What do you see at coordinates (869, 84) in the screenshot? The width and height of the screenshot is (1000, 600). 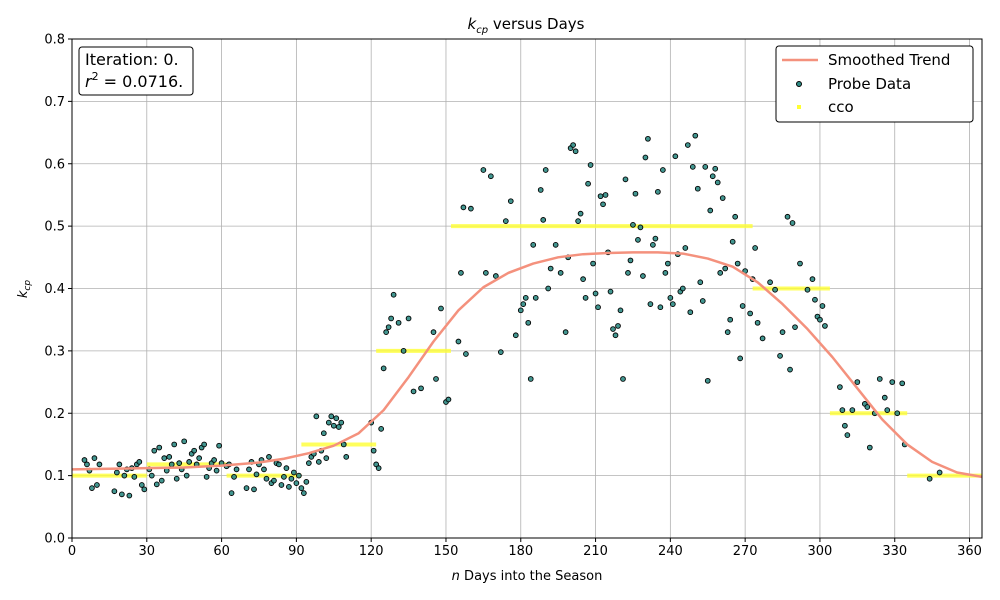 I see `legend-probe-data-label: Probe Data` at bounding box center [869, 84].